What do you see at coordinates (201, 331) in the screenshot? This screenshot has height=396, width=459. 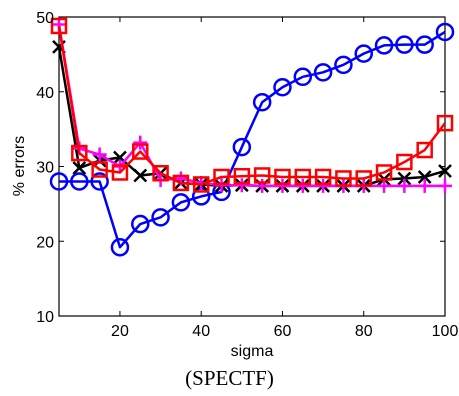 I see `x-tick-label: 40` at bounding box center [201, 331].